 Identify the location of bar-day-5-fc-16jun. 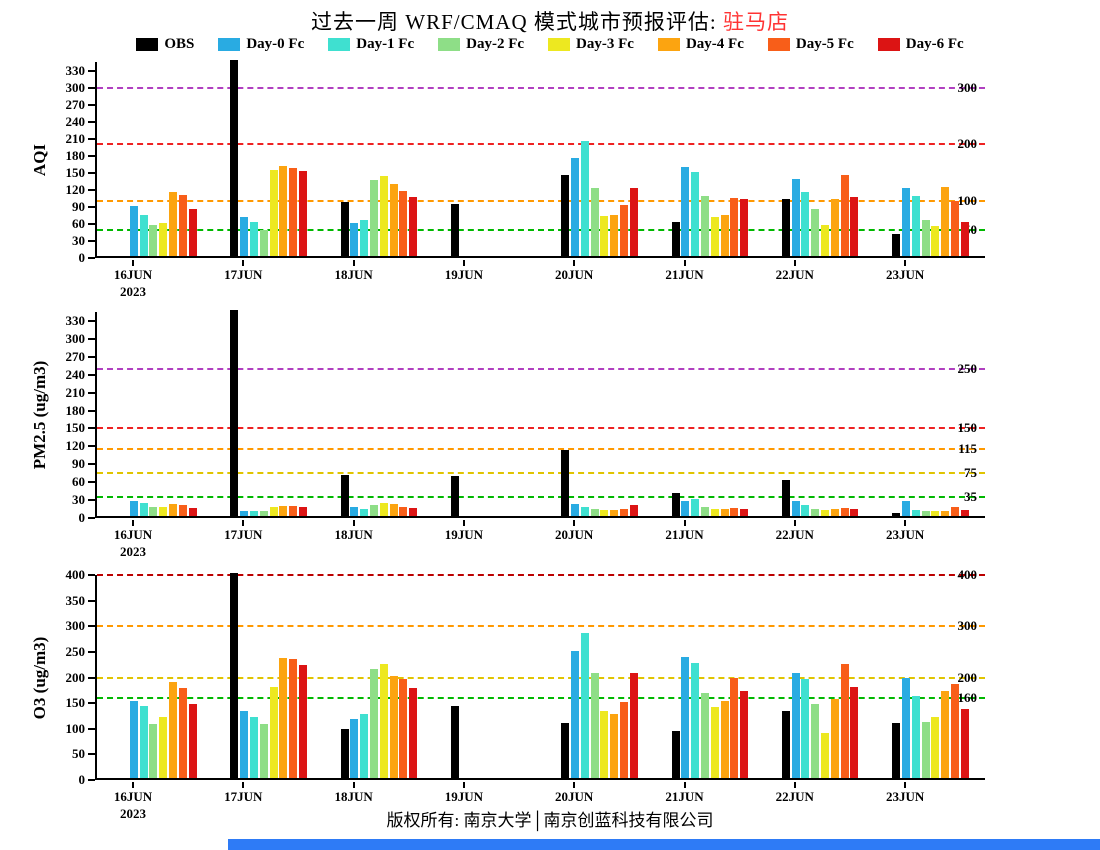
(182, 225).